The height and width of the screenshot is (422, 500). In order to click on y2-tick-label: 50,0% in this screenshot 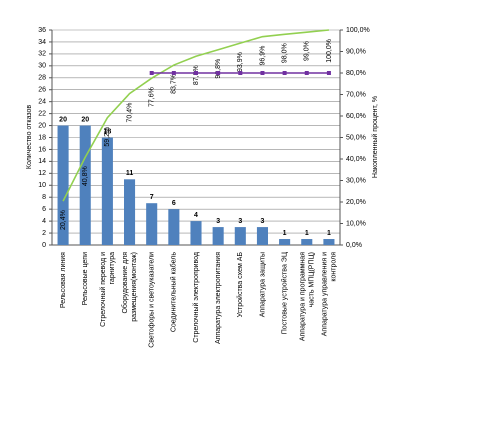, I will do `click(356, 137)`.